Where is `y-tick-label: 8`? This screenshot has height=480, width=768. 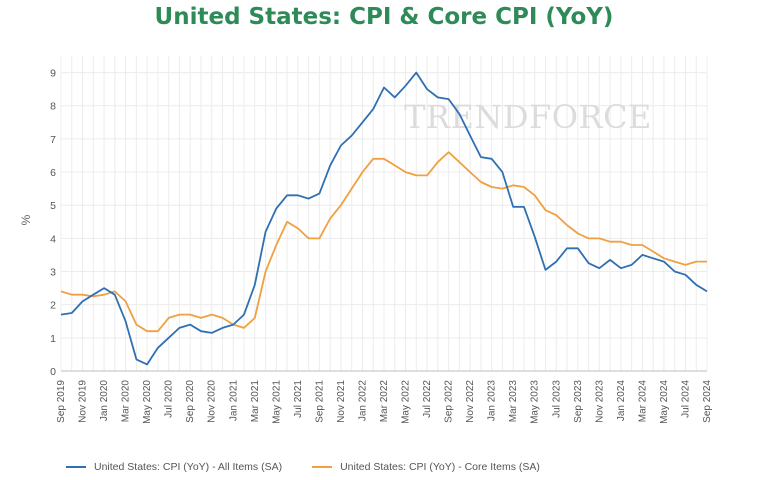 y-tick-label: 8 is located at coordinates (53, 107).